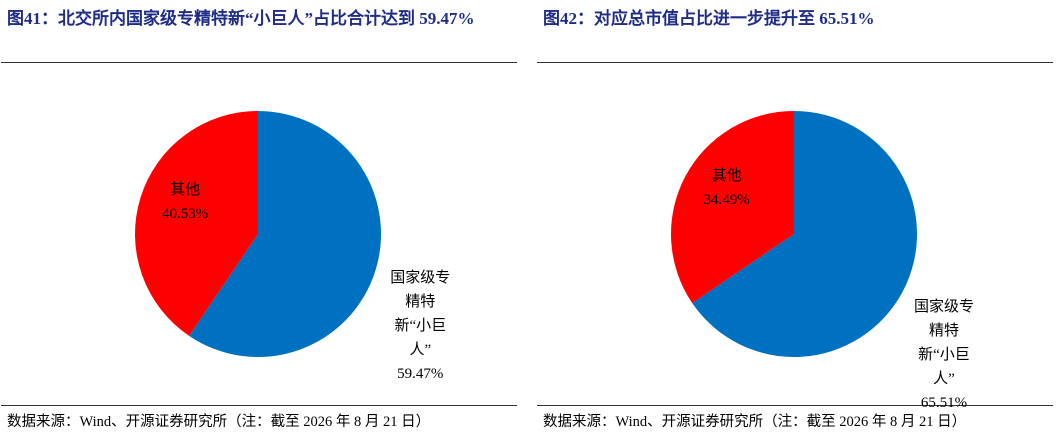  I want to click on slice-label: 其他 34.49%, so click(727, 188).